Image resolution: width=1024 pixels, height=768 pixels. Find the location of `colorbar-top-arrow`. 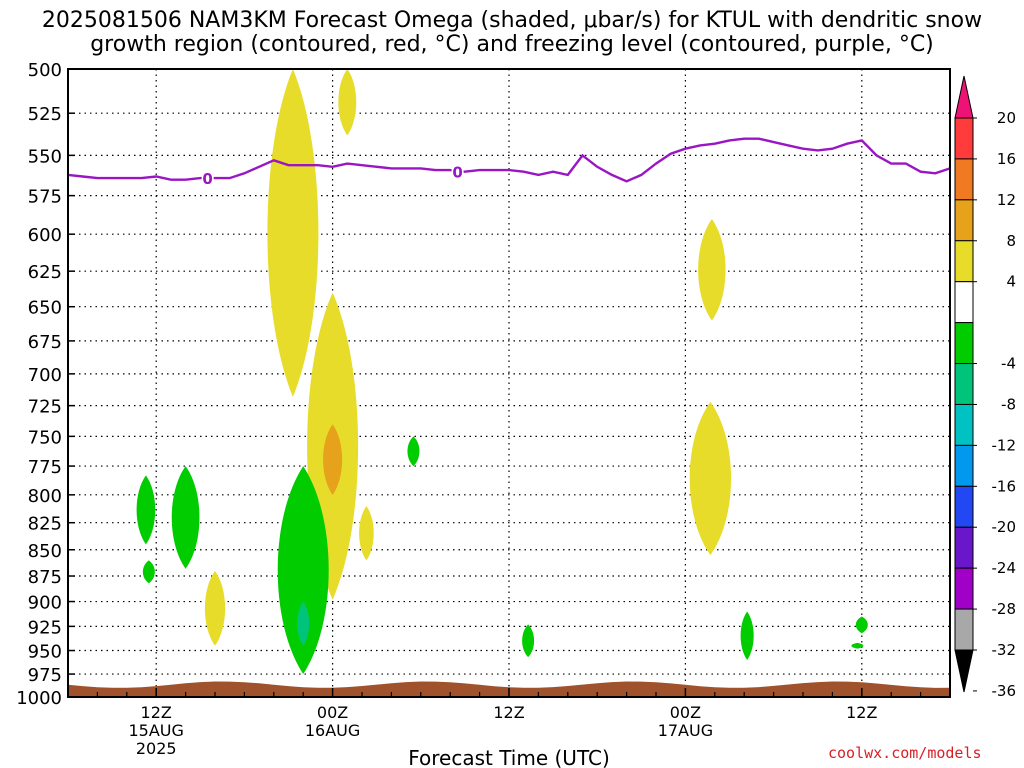

colorbar-top-arrow is located at coordinates (964, 97).